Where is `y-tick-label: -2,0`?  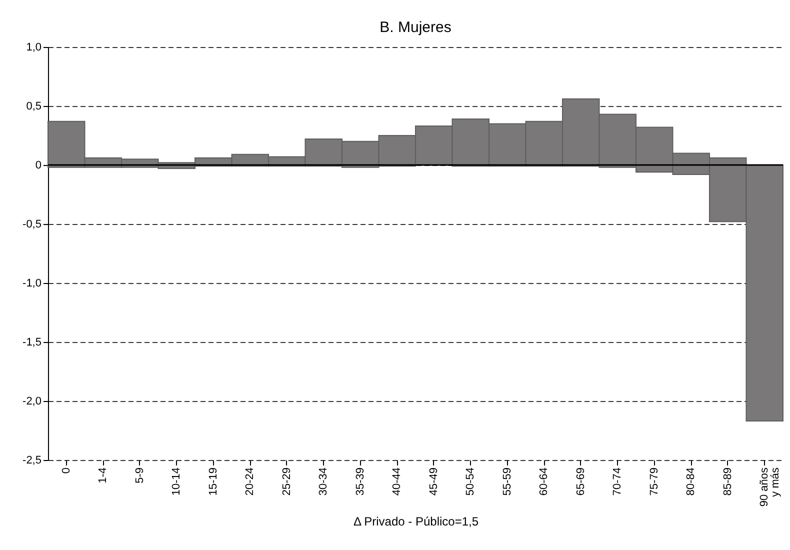 y-tick-label: -2,0 is located at coordinates (32, 402).